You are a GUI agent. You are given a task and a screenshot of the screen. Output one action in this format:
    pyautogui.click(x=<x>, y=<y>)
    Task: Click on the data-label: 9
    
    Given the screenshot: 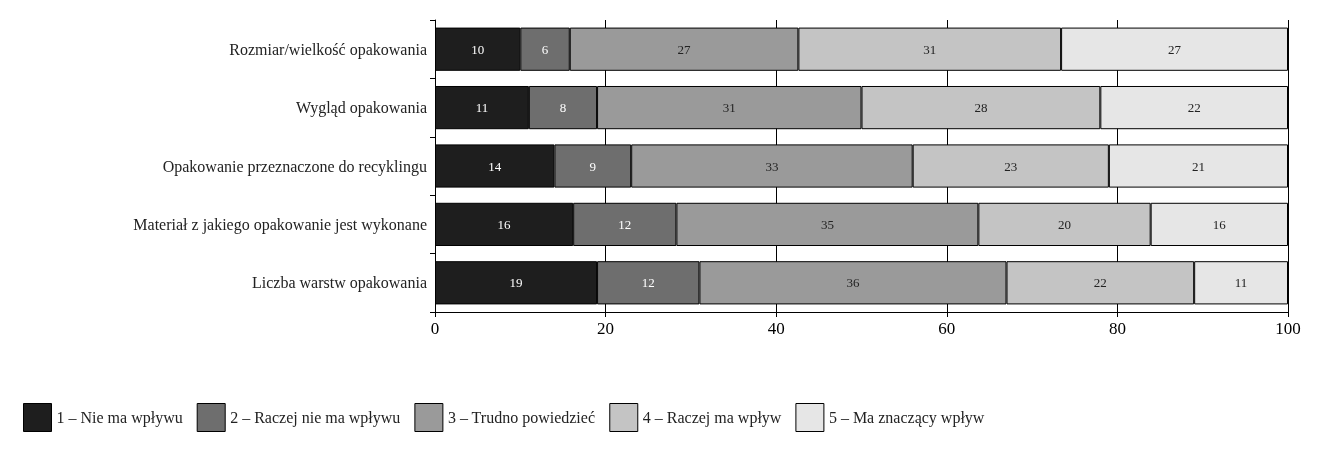 What is the action you would take?
    pyautogui.click(x=593, y=166)
    